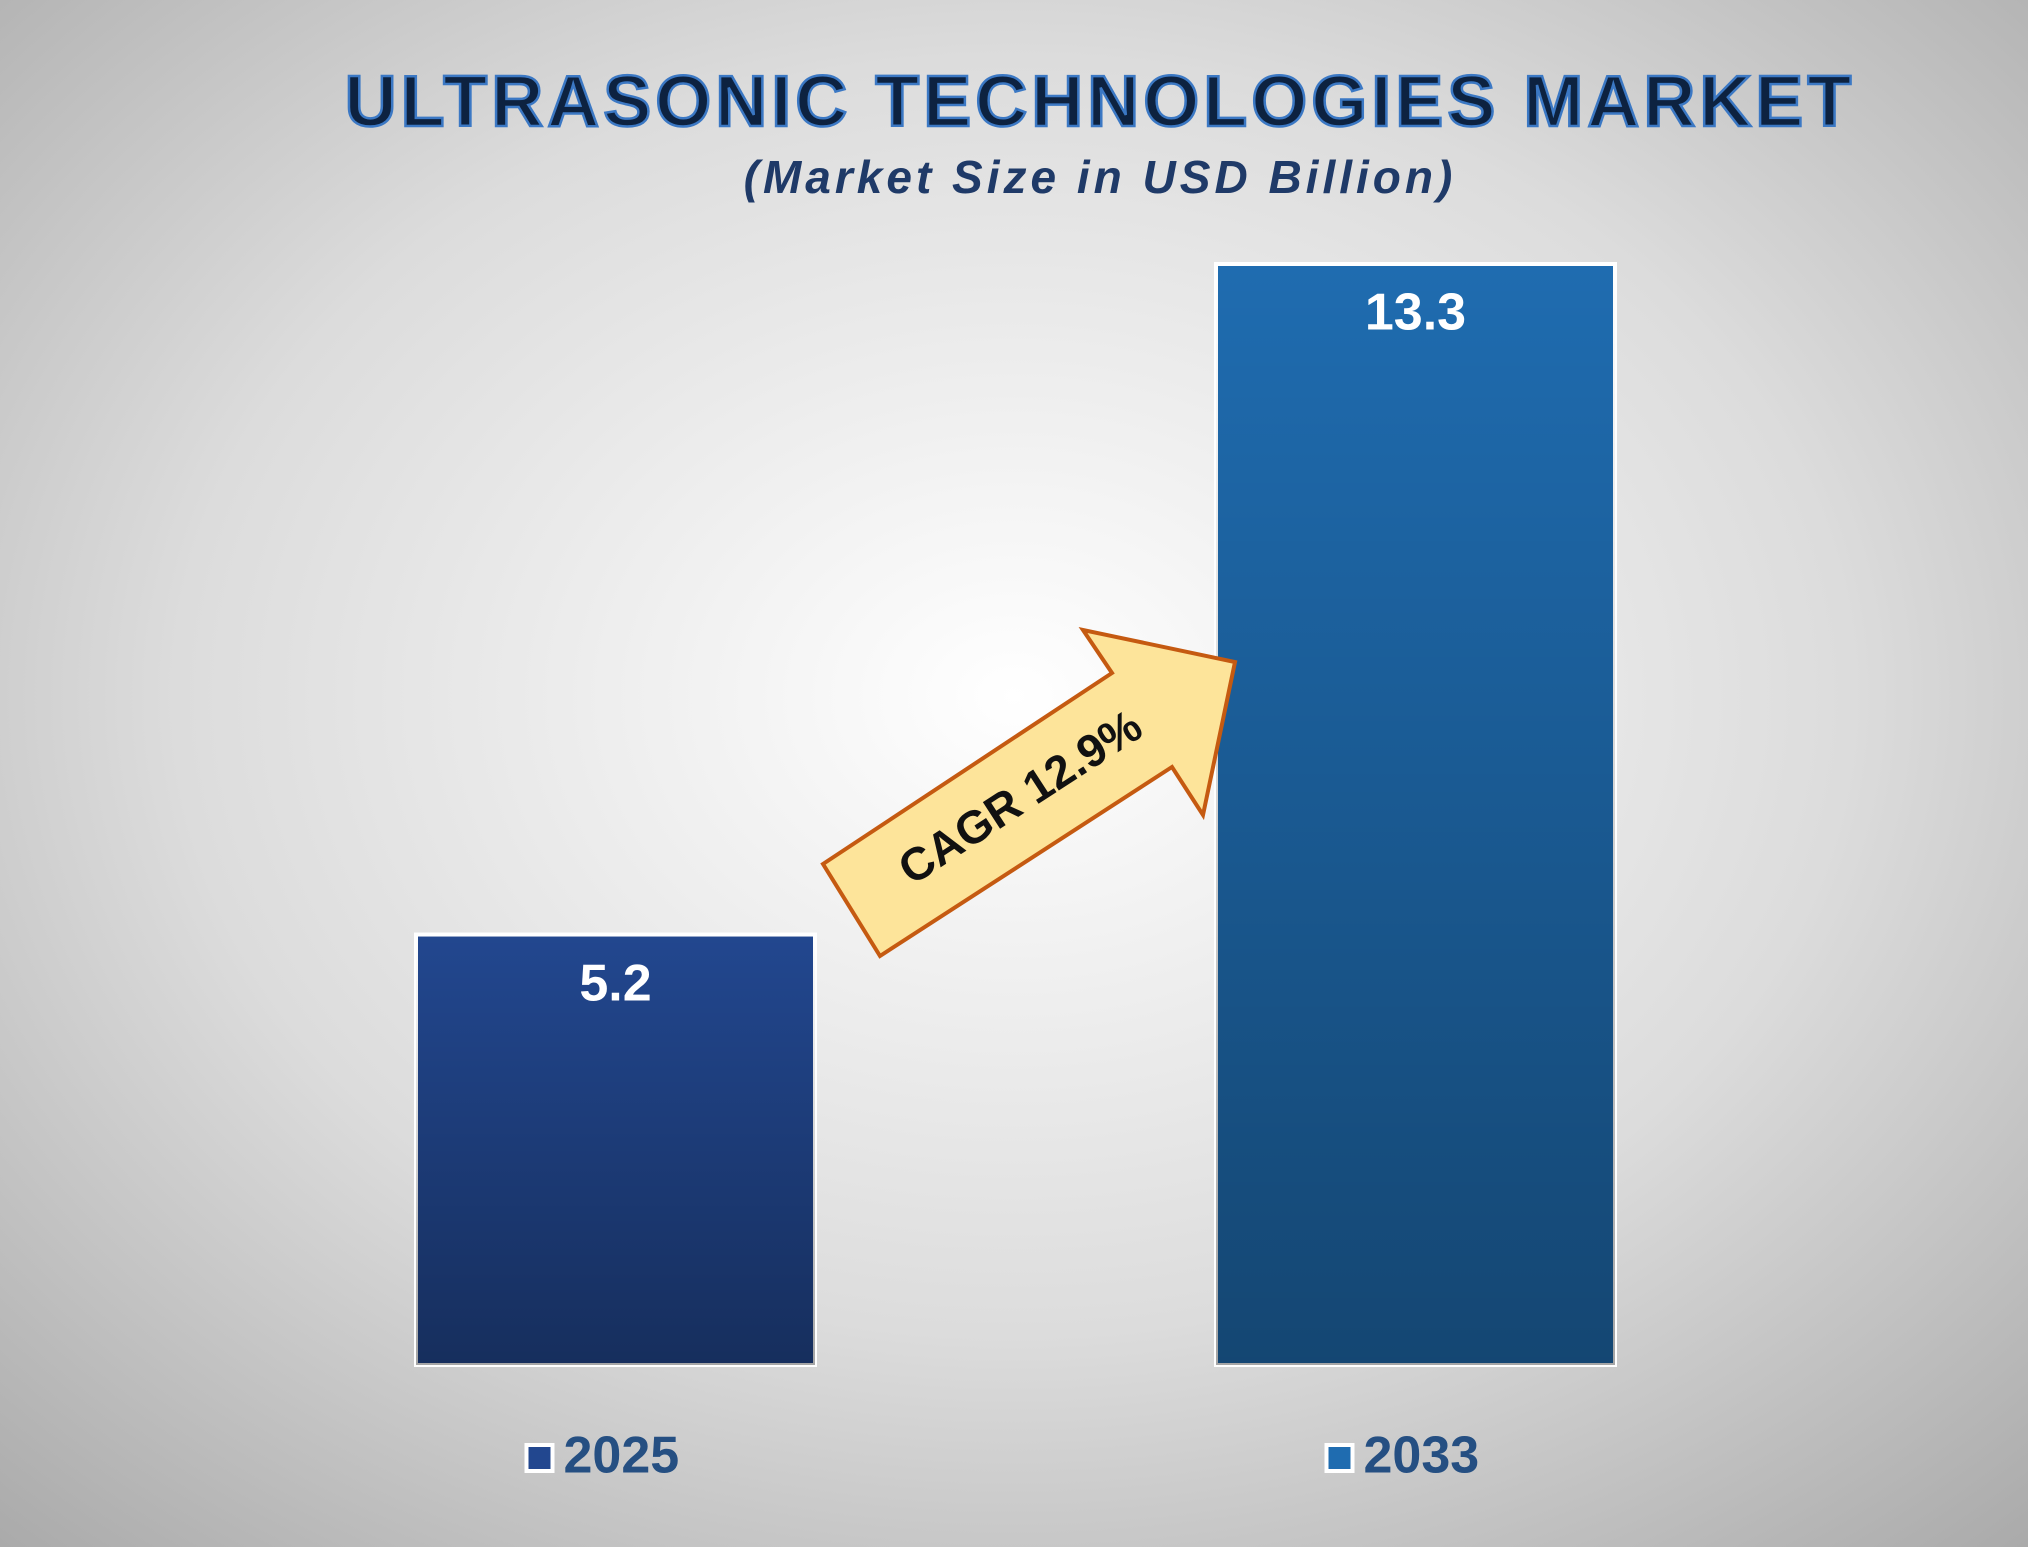 This screenshot has width=2028, height=1547. Describe the element at coordinates (1422, 1456) in the screenshot. I see `legend-label: 2033` at that location.